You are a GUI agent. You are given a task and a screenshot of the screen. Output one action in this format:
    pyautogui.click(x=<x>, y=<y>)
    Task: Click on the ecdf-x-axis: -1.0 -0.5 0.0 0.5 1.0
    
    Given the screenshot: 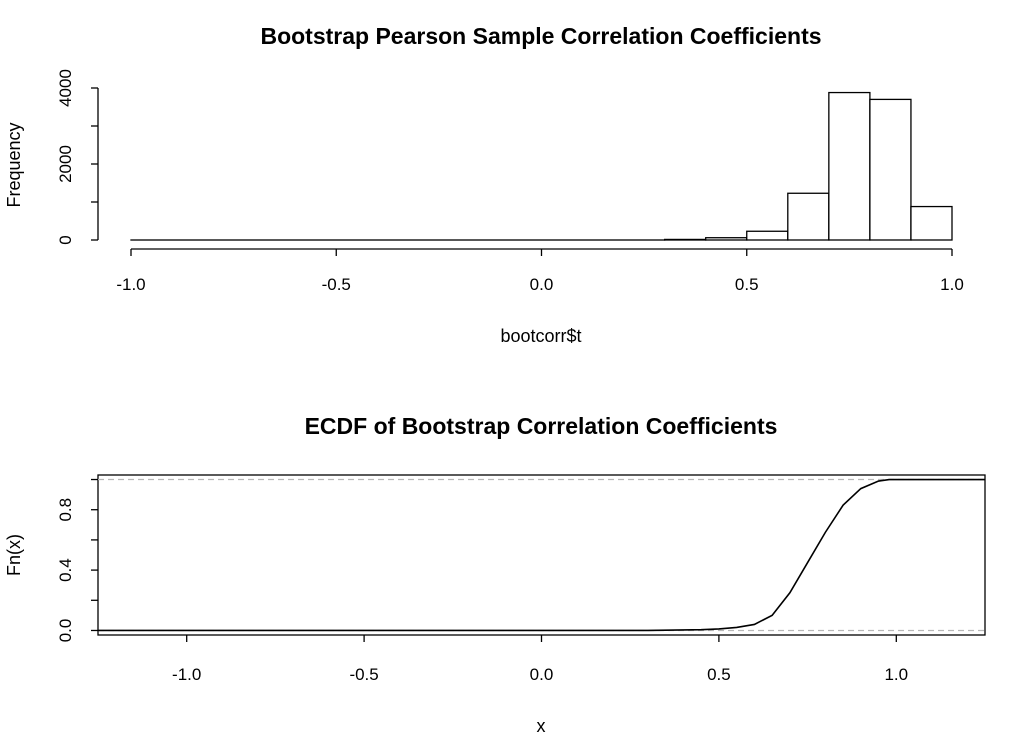 What is the action you would take?
    pyautogui.click(x=540, y=659)
    